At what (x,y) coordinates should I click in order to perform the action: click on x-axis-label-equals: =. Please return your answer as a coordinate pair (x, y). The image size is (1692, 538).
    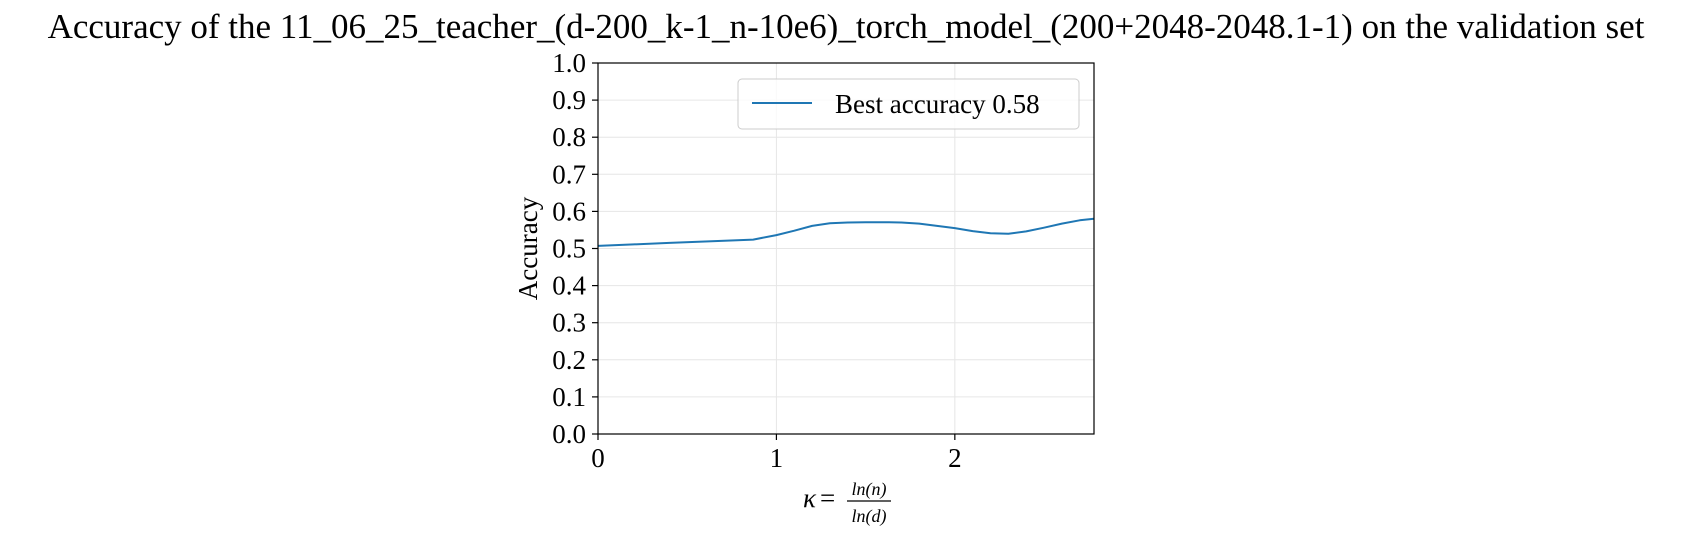
    Looking at the image, I should click on (827, 498).